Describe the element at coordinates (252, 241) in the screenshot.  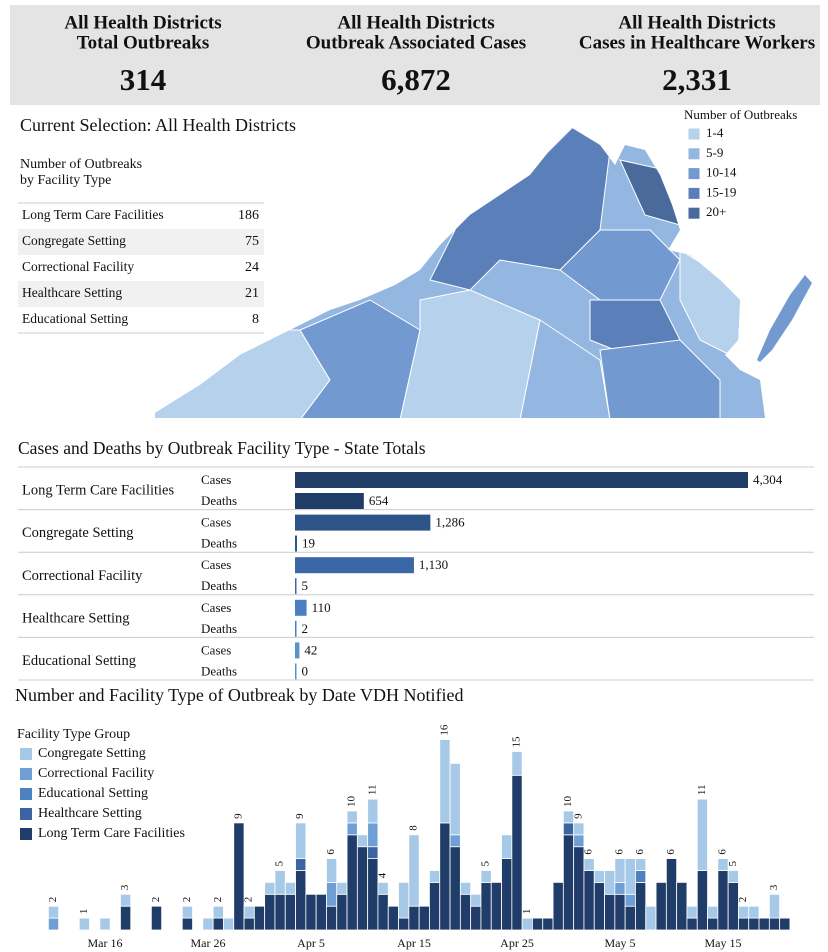
I see `table-cell: 75` at that location.